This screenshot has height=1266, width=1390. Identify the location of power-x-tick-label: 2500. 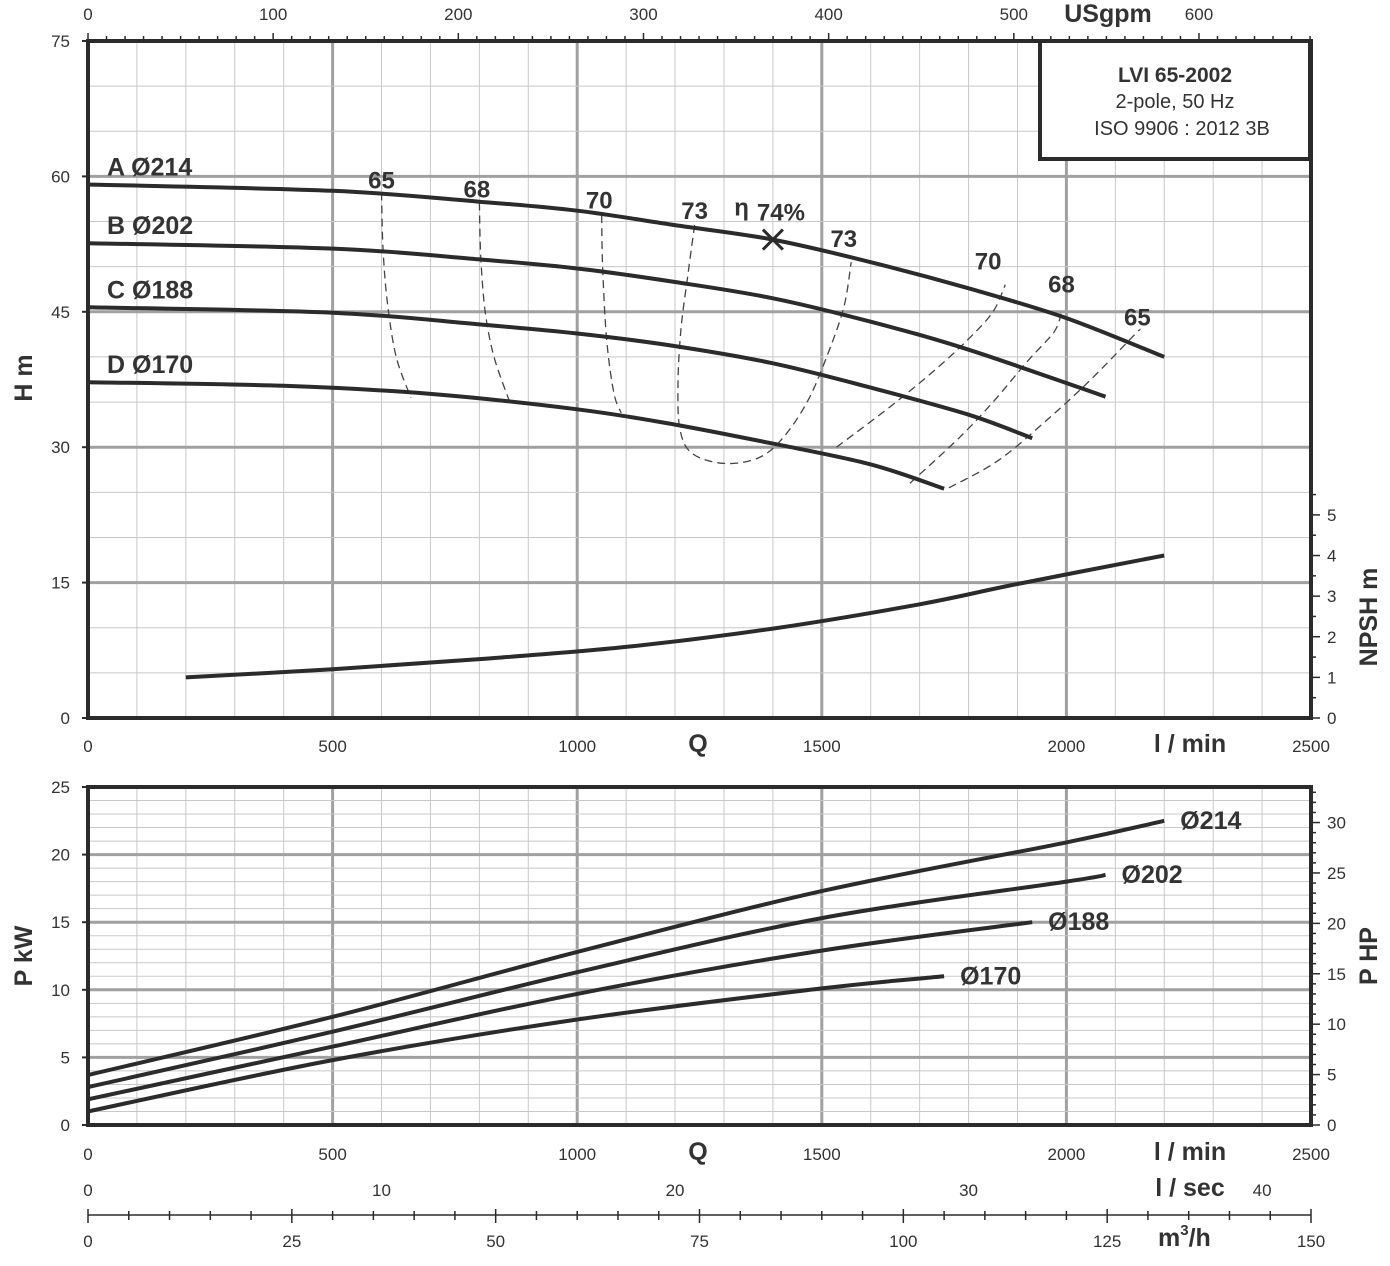
(1311, 1154).